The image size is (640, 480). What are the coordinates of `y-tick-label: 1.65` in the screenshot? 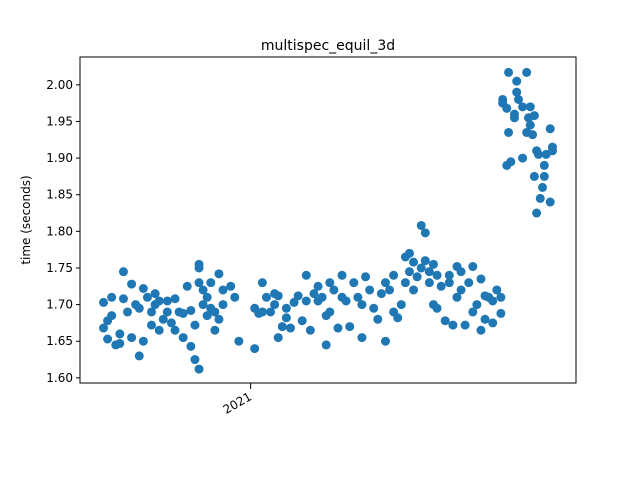 It's located at (59, 341).